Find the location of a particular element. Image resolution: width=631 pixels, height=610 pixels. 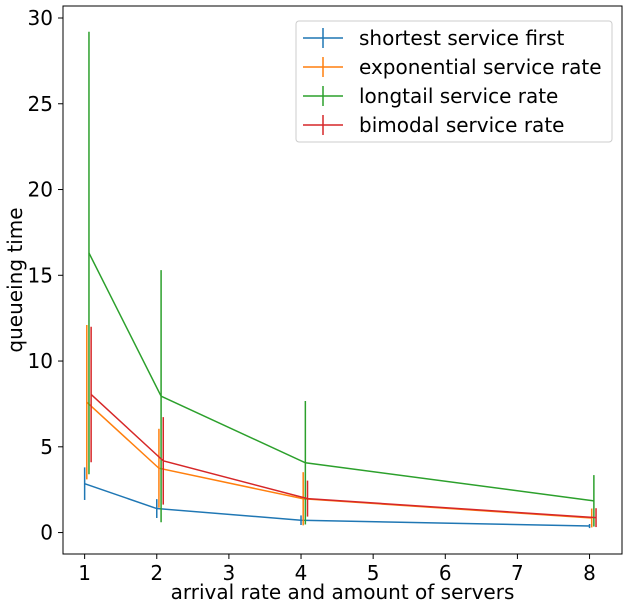

x-tick-label: 5 is located at coordinates (373, 573).